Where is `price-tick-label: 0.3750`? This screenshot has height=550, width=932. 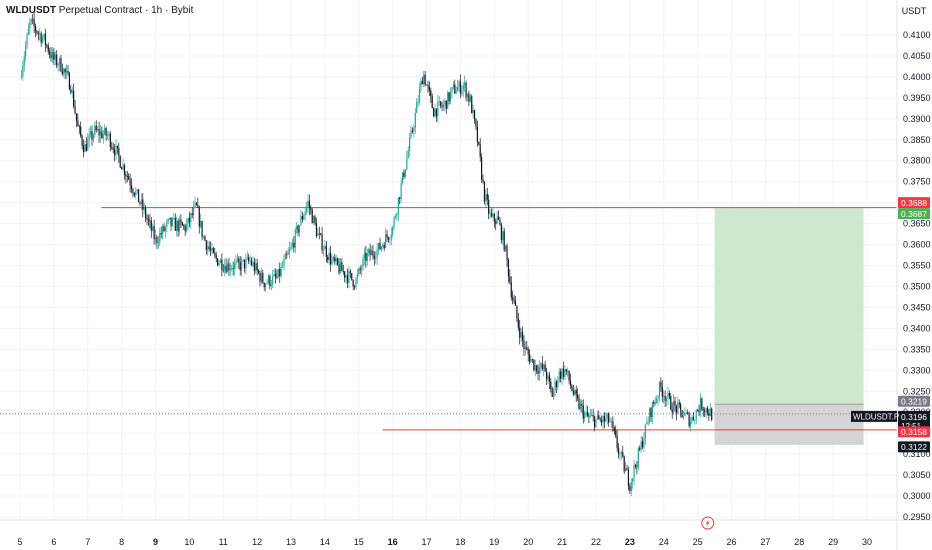
price-tick-label: 0.3750 is located at coordinates (917, 182).